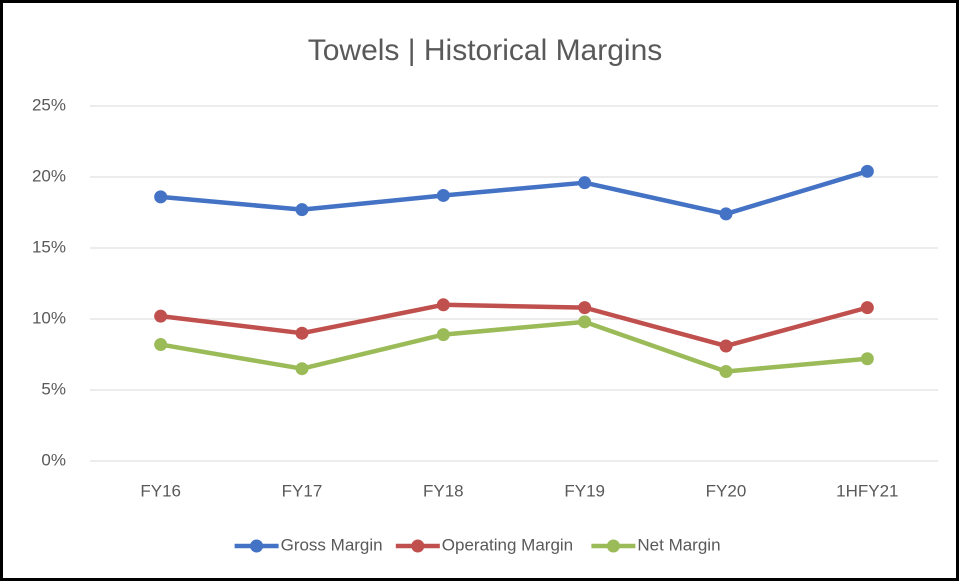  What do you see at coordinates (53, 388) in the screenshot?
I see `y-tick-label: 5%` at bounding box center [53, 388].